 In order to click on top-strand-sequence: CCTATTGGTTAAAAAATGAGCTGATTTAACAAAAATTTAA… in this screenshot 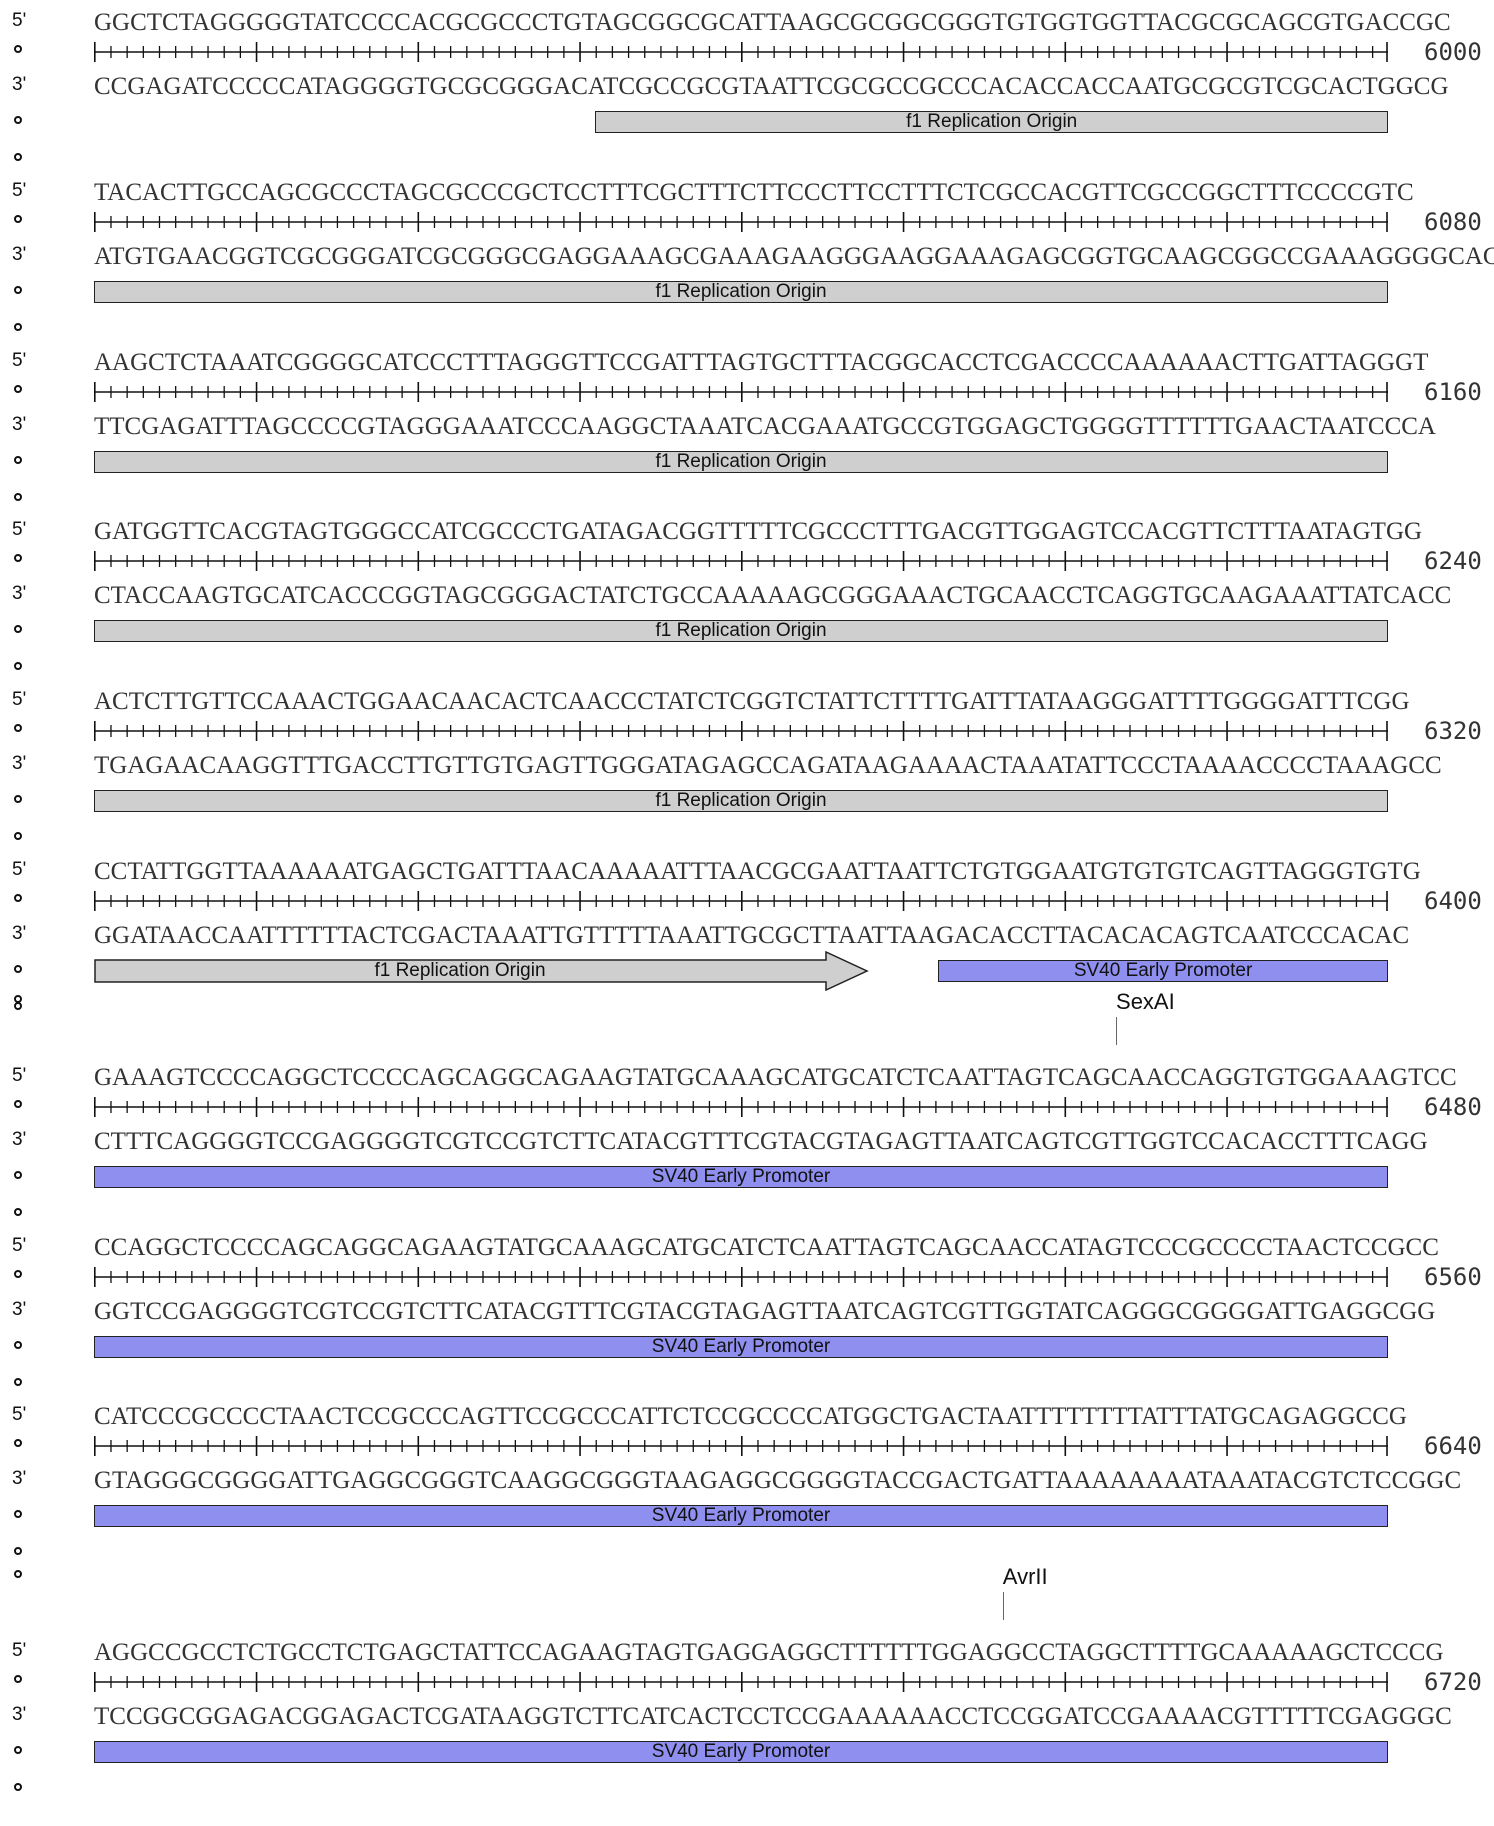, I will do `click(757, 871)`.